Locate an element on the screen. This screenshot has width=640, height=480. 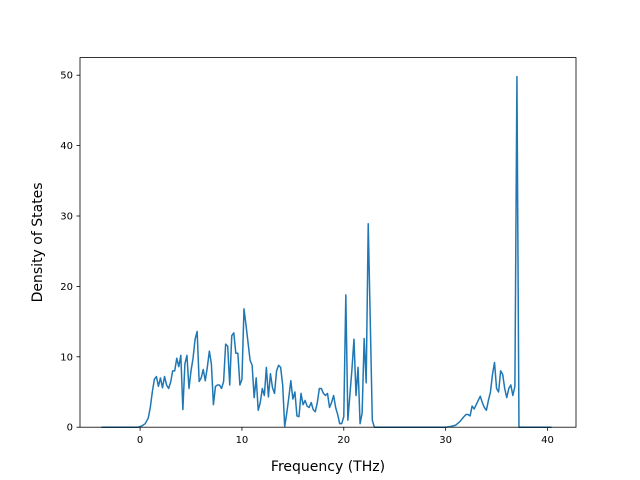
y-tick-label: 20 is located at coordinates (66, 287).